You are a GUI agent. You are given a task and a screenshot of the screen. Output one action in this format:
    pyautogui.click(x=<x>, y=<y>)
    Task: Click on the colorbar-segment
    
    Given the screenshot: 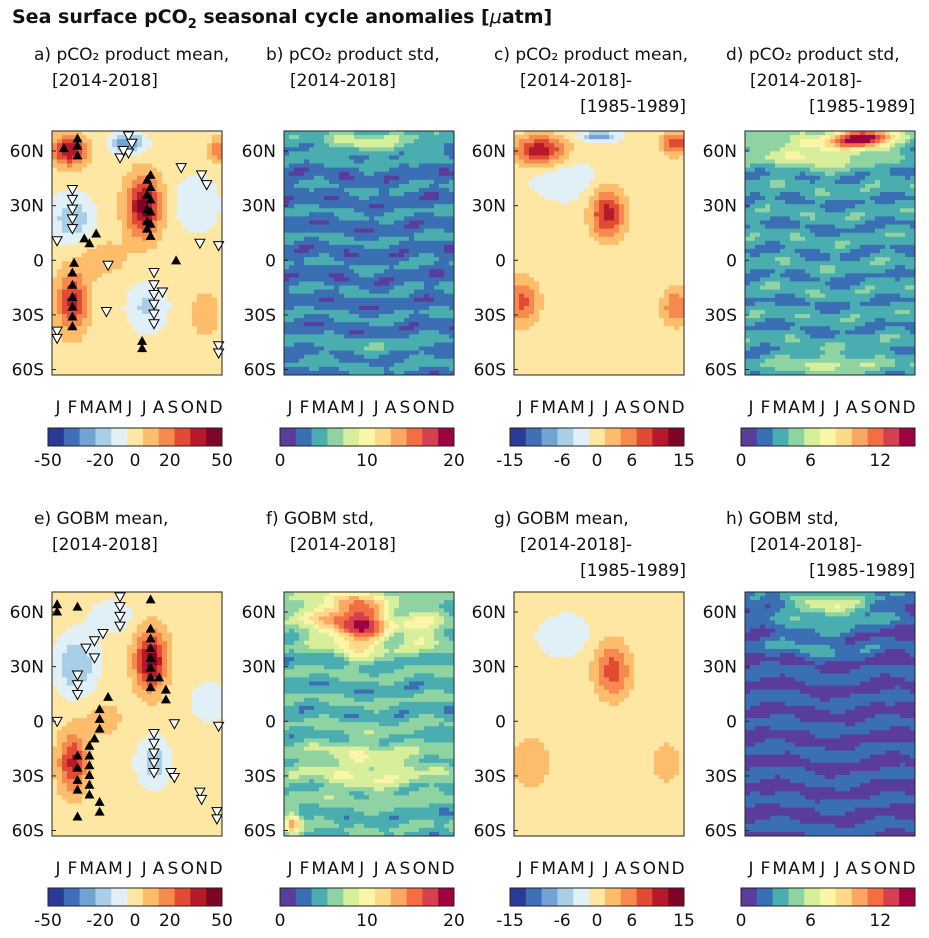 What is the action you would take?
    pyautogui.click(x=446, y=437)
    